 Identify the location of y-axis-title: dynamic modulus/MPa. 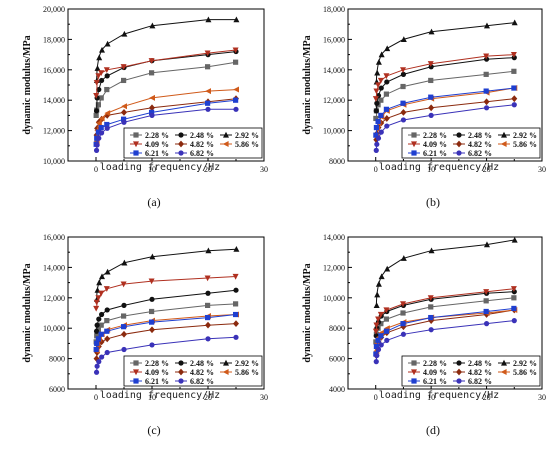
(307, 84).